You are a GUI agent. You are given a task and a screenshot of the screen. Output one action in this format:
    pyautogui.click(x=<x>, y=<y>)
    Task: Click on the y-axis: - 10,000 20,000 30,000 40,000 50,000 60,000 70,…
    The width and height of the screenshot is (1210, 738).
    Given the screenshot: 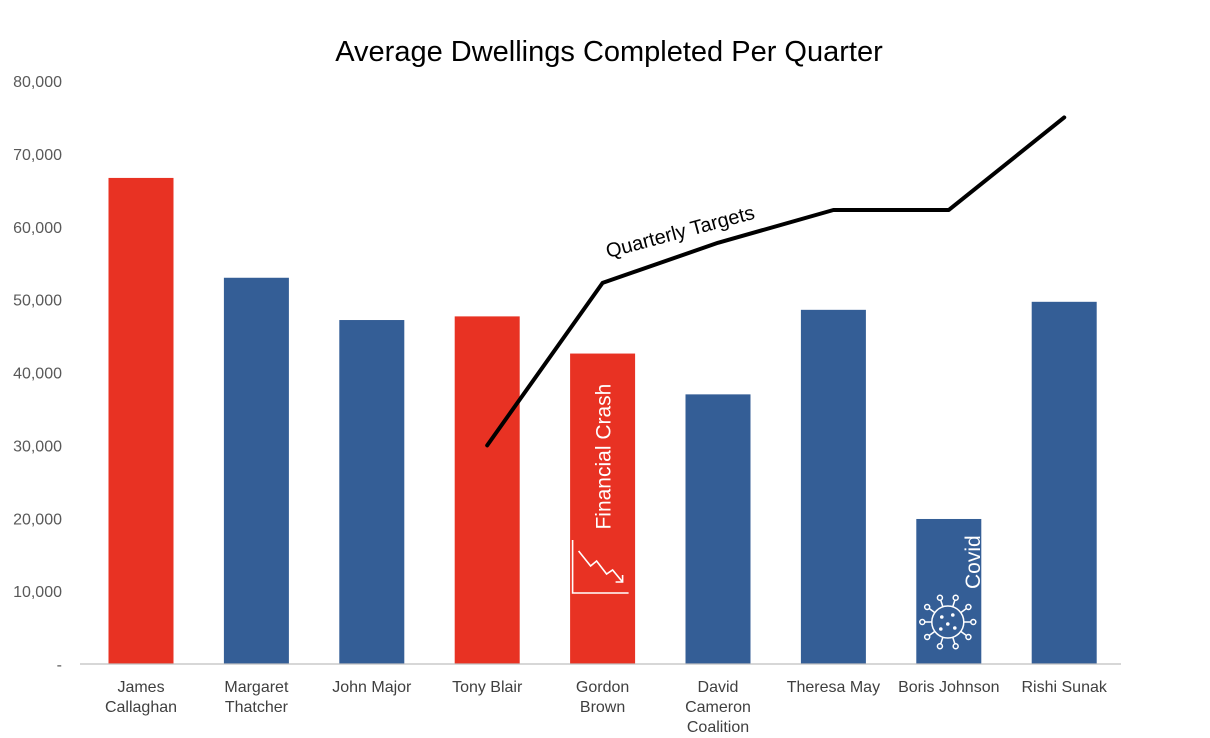 What is the action you would take?
    pyautogui.click(x=37, y=374)
    